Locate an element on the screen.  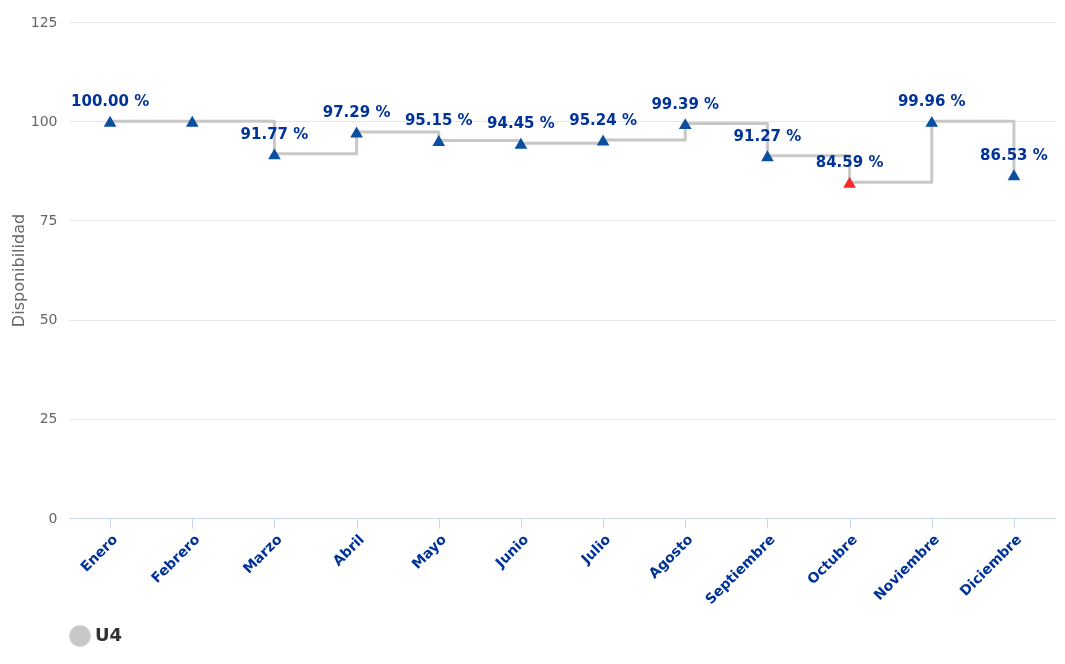
data-label: 86.53 % is located at coordinates (1014, 154).